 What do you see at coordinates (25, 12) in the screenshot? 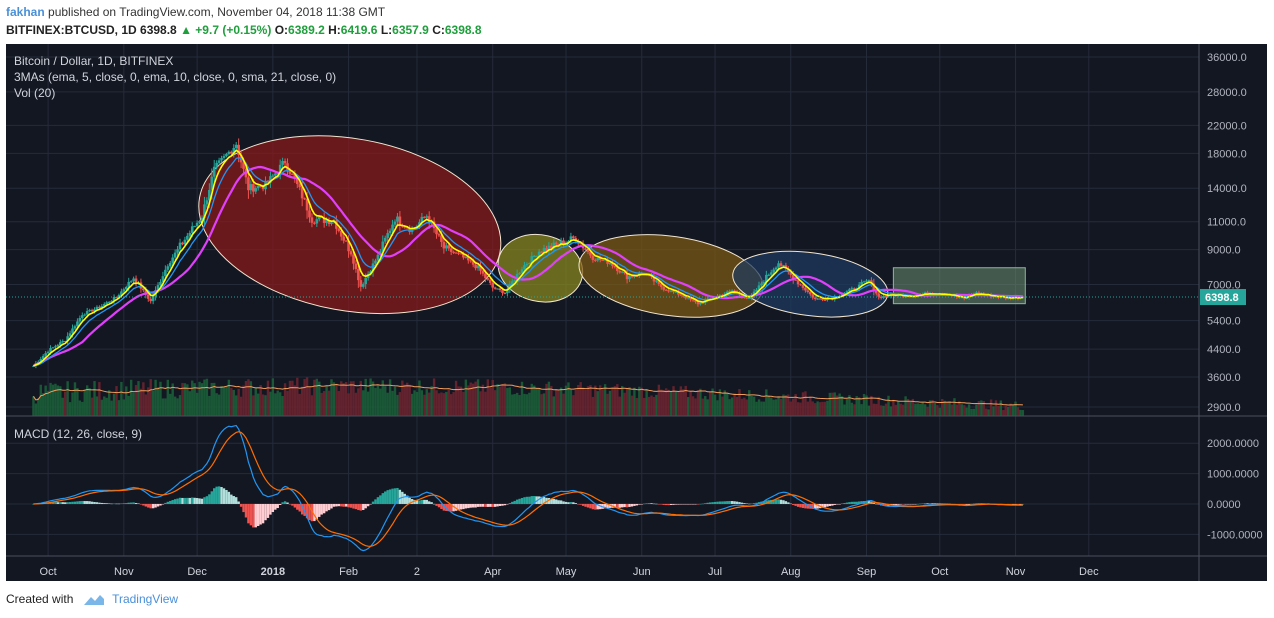
I see `author-name: fakhan` at bounding box center [25, 12].